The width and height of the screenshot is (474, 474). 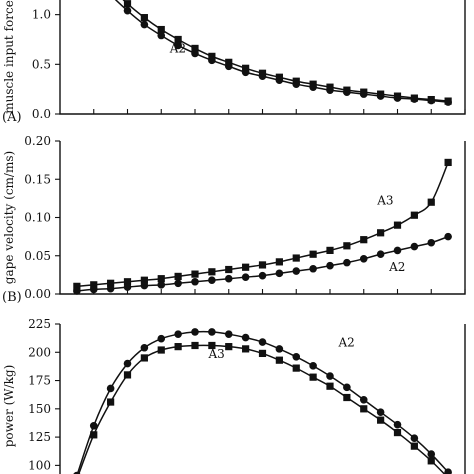 What do you see at coordinates (216, 354) in the screenshot?
I see `series-label: A3` at bounding box center [216, 354].